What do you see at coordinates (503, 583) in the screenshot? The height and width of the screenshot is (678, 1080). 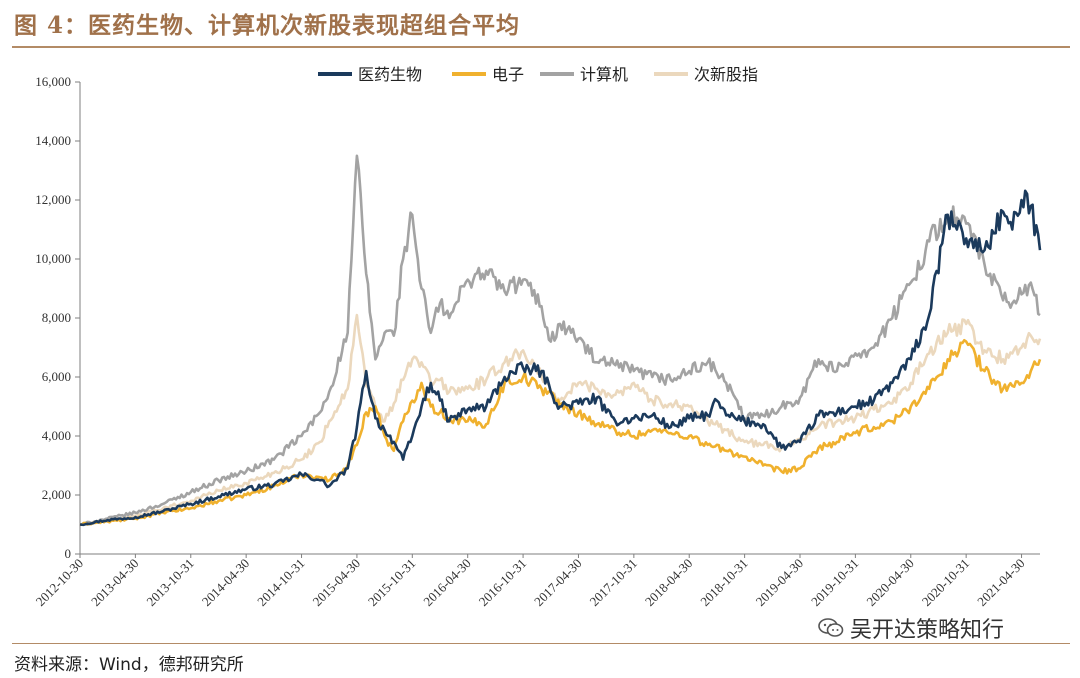 I see `x-tick-label: 2016-10-31` at bounding box center [503, 583].